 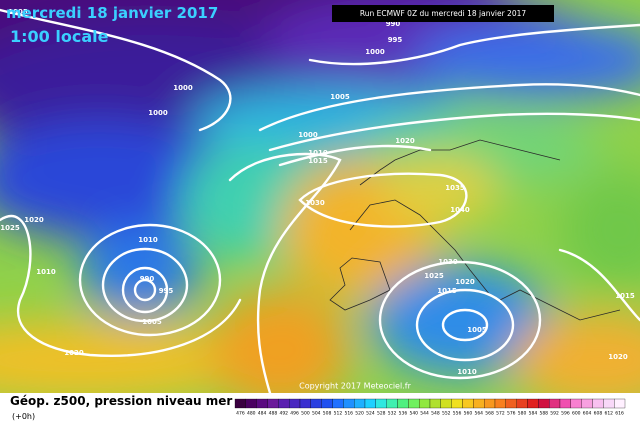 What do you see at coordinates (381, 414) in the screenshot?
I see `colorbar-label: 528` at bounding box center [381, 414].